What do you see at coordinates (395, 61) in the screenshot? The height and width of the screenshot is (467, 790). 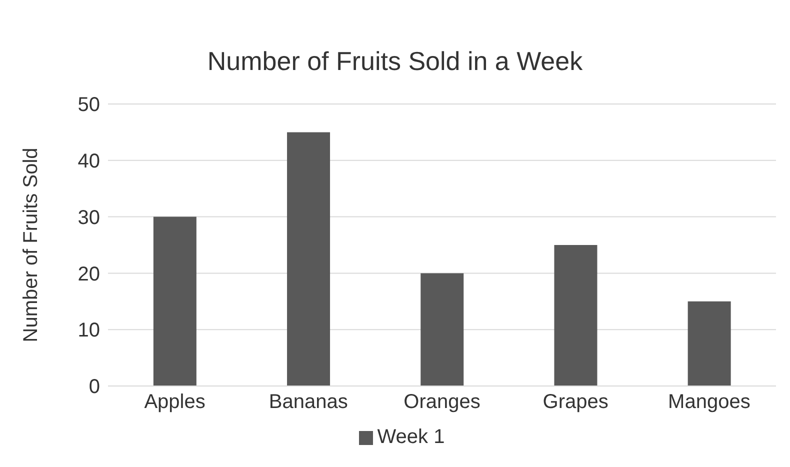 I see `chart-title: Number of Fruits Sold in a Week` at bounding box center [395, 61].